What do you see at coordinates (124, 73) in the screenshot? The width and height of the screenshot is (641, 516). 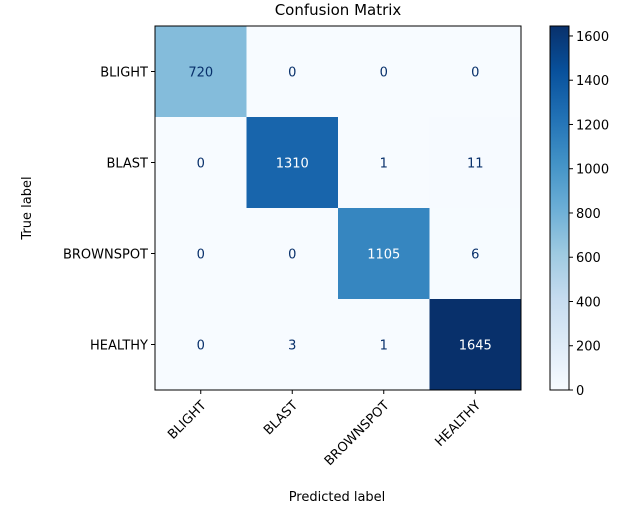 I see `y-tick-label: BLIGHT` at bounding box center [124, 73].